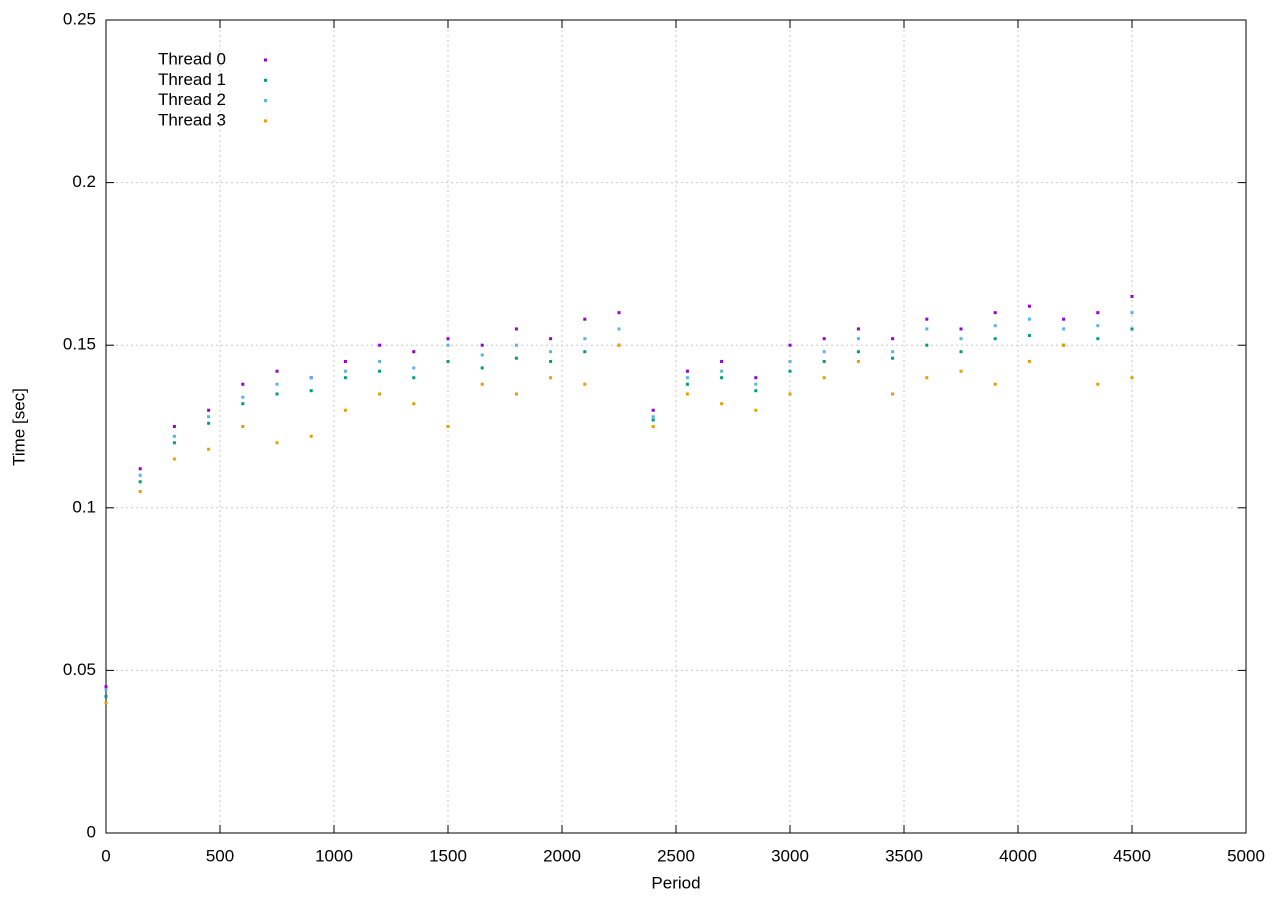 This screenshot has width=1280, height=901. I want to click on y-axis-label: Time [sec], so click(18, 427).